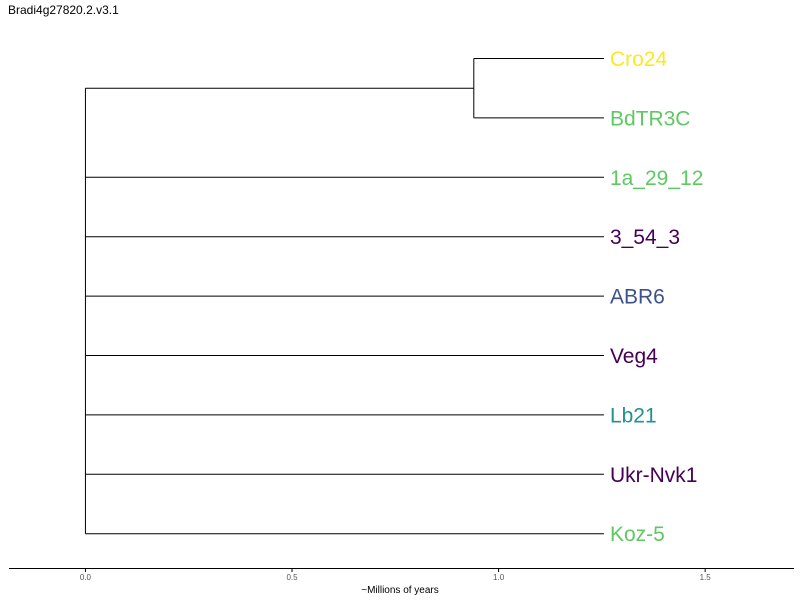 Image resolution: width=800 pixels, height=600 pixels. What do you see at coordinates (633, 415) in the screenshot?
I see `leaf-label: Lb21` at bounding box center [633, 415].